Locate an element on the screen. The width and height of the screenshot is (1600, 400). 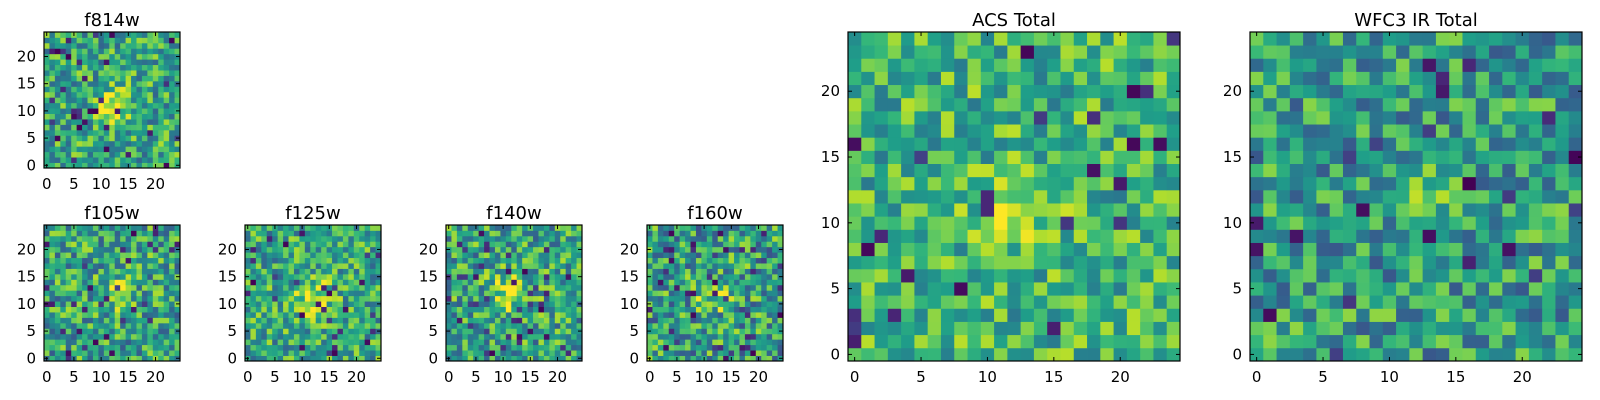
panel-title: f105w is located at coordinates (111, 213).